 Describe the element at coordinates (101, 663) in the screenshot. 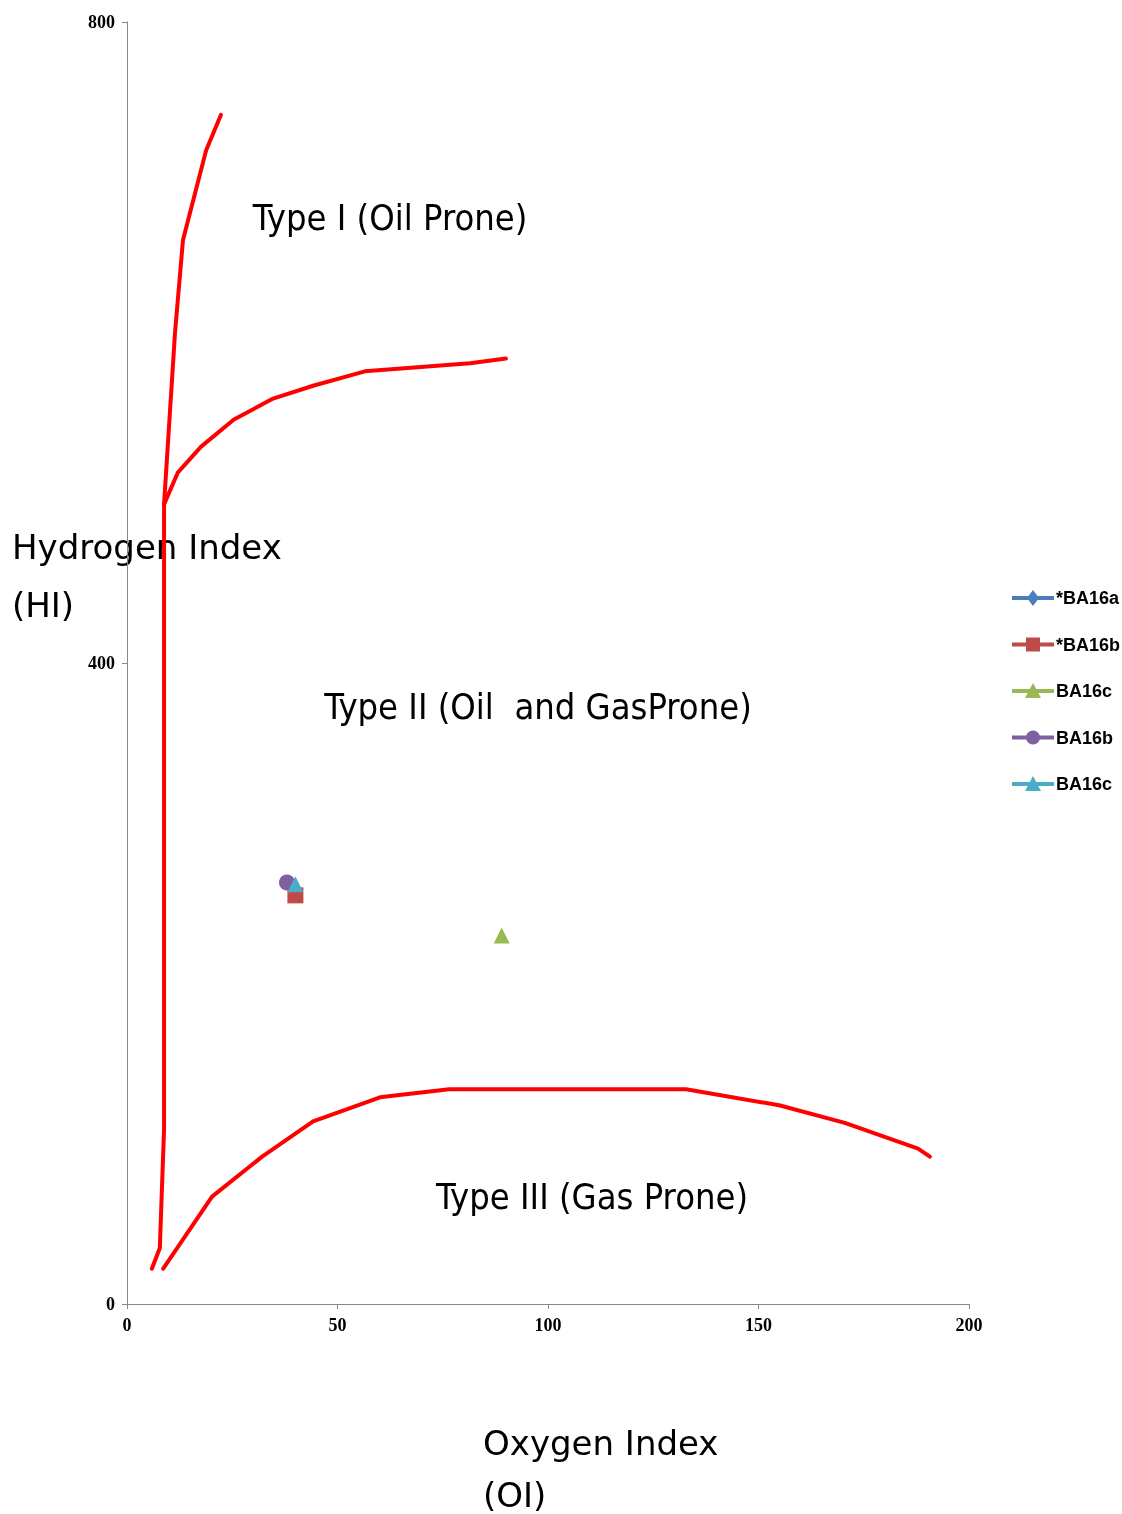

I see `y-tick-label: 400` at that location.